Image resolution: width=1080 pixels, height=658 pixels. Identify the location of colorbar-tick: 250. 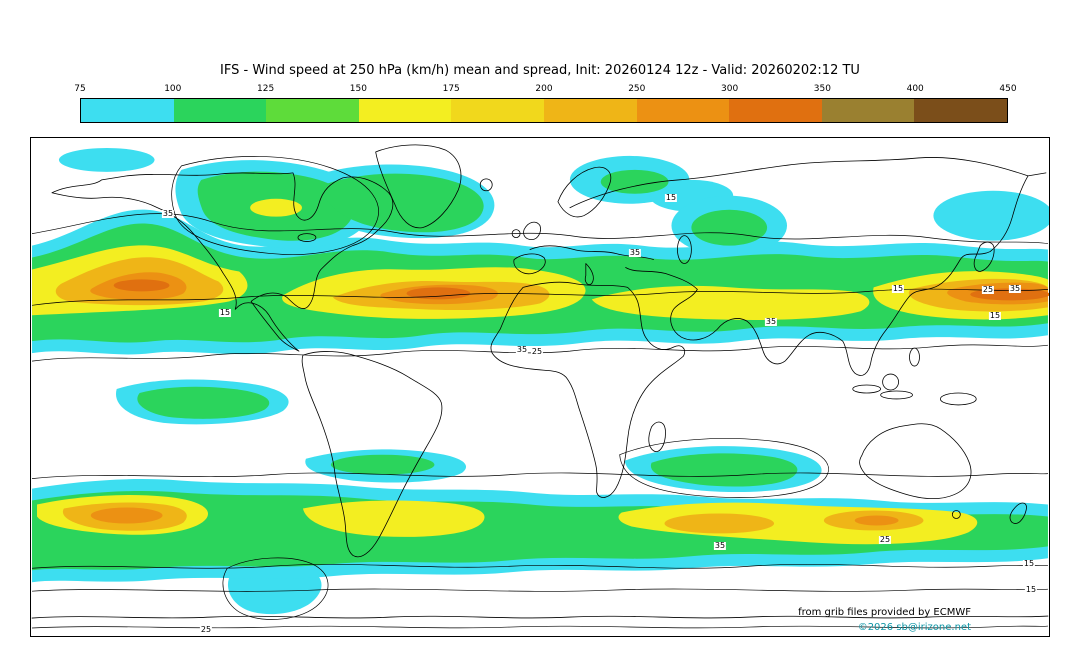
(637, 89).